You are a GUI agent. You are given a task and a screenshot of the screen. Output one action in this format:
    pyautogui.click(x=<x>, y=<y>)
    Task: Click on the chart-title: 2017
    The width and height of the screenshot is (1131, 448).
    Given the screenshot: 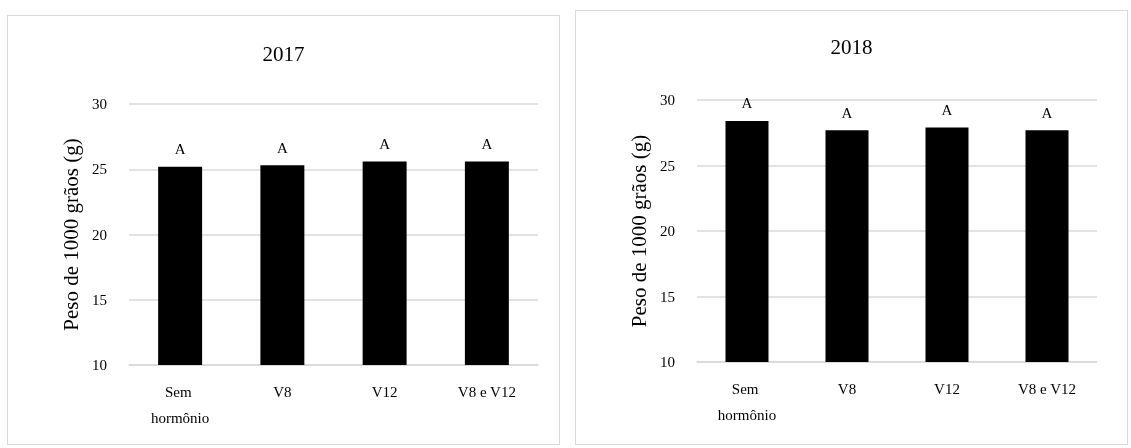 What is the action you would take?
    pyautogui.click(x=283, y=53)
    